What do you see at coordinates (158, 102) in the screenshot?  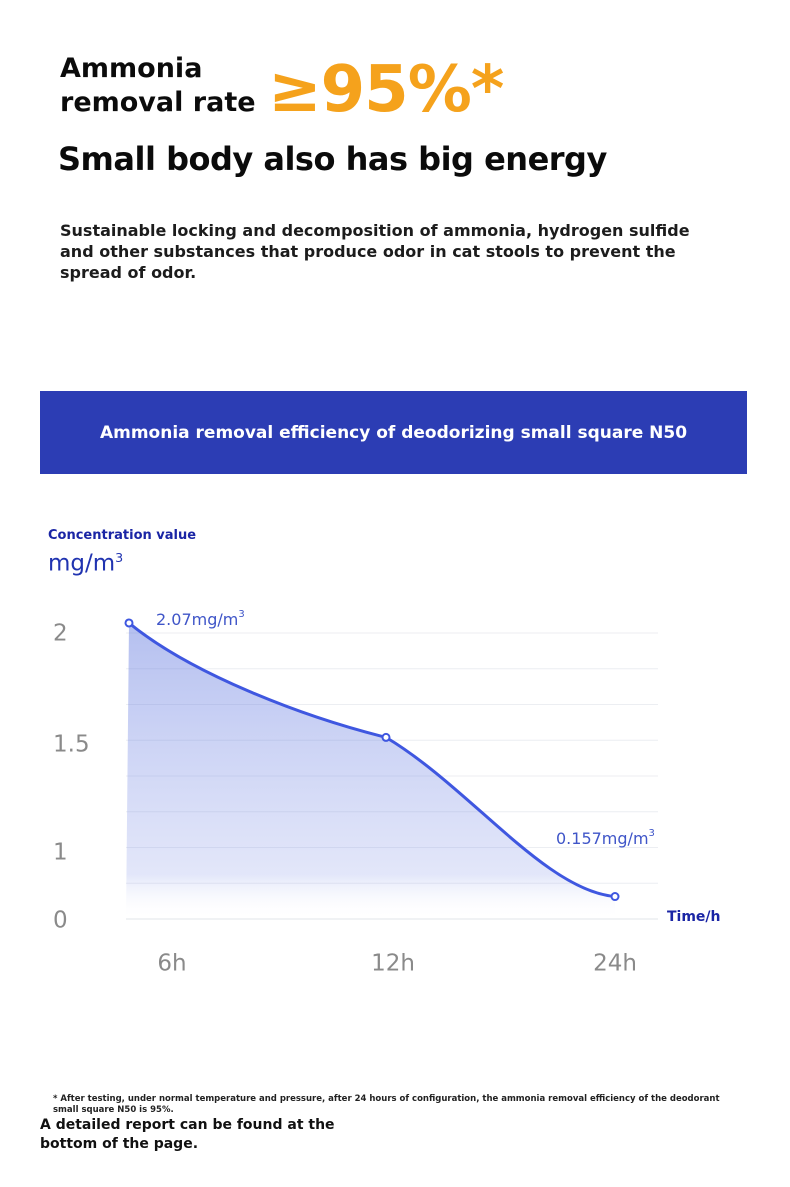 I see `headline-label-line2: removal rate` at bounding box center [158, 102].